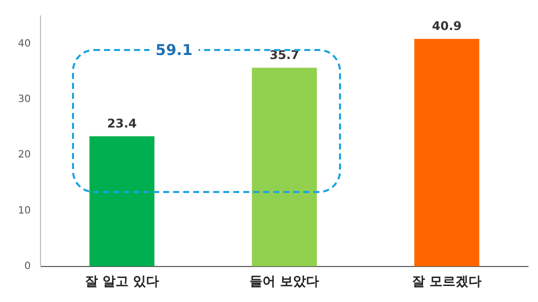 This screenshot has height=302, width=538. What do you see at coordinates (24, 210) in the screenshot?
I see `y-tick-label: 10` at bounding box center [24, 210].